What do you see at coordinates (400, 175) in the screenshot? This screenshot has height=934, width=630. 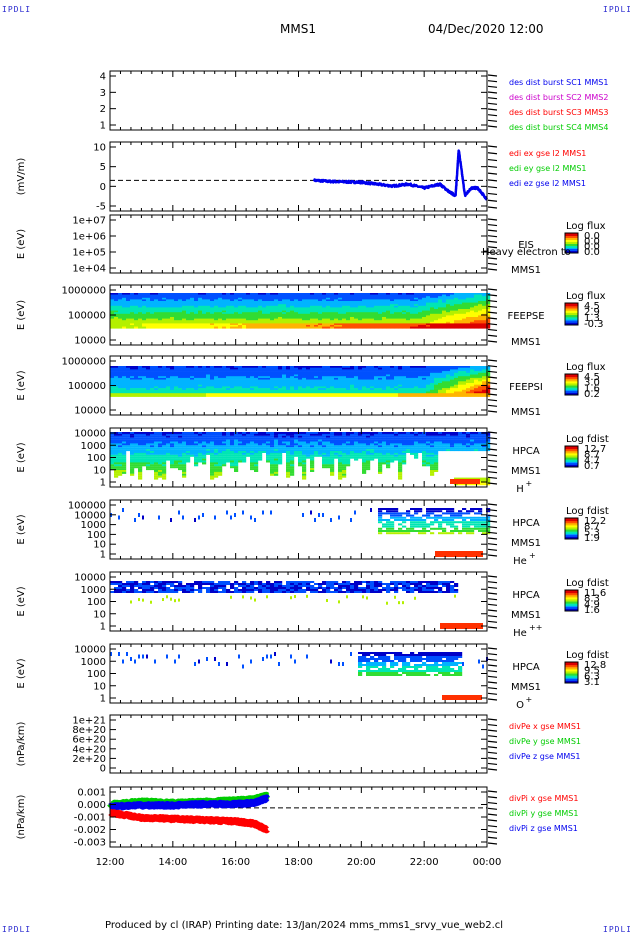 I see `series-line` at bounding box center [400, 175].